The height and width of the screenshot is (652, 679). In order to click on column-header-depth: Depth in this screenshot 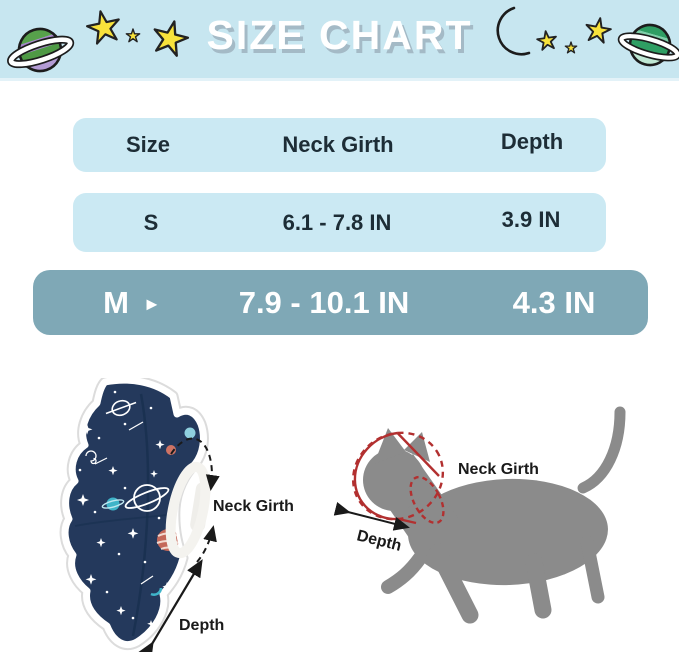, I will do `click(532, 141)`.